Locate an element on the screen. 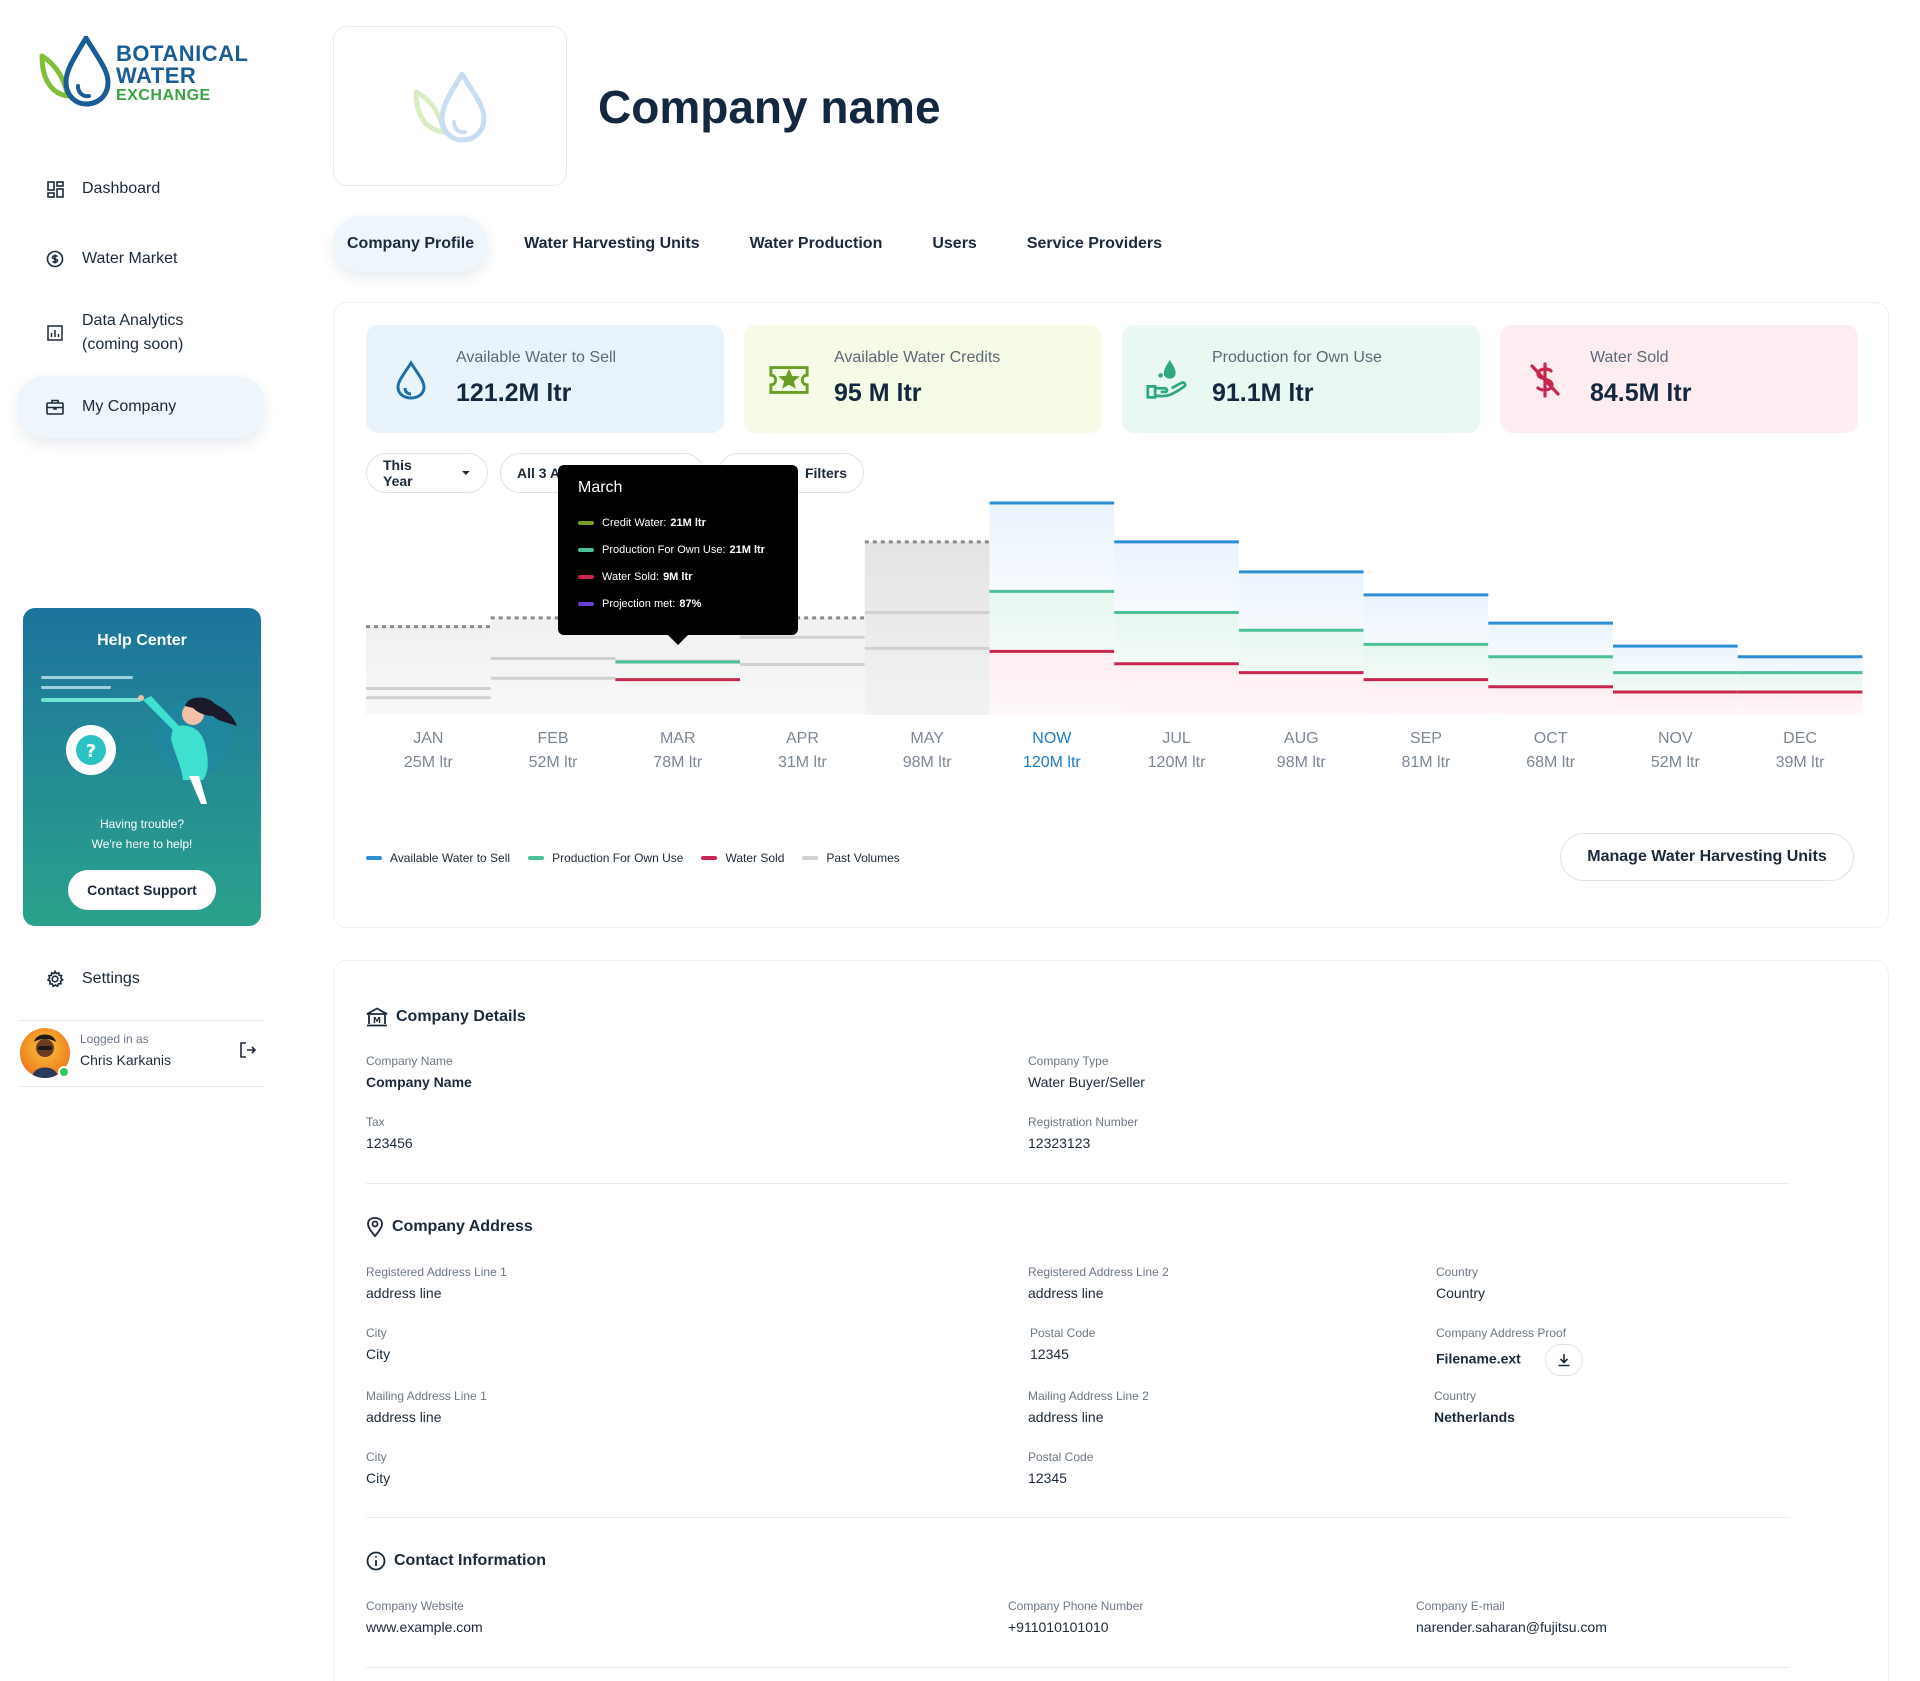 The height and width of the screenshot is (1681, 1920). sidebar-divider is located at coordinates (141, 1020).